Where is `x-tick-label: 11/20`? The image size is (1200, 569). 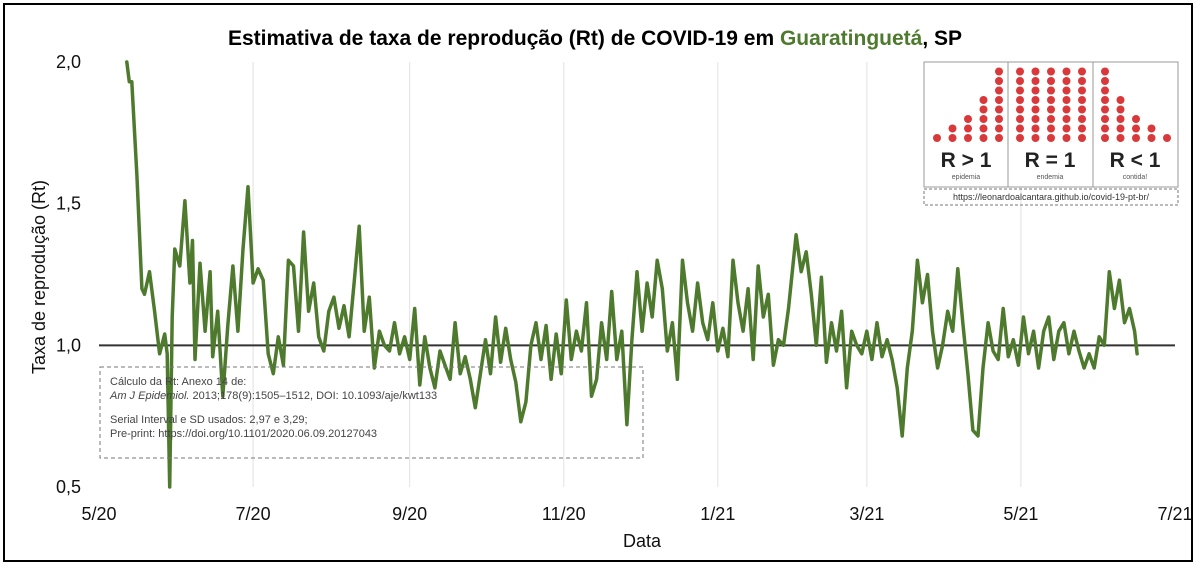 x-tick-label: 11/20 is located at coordinates (564, 514).